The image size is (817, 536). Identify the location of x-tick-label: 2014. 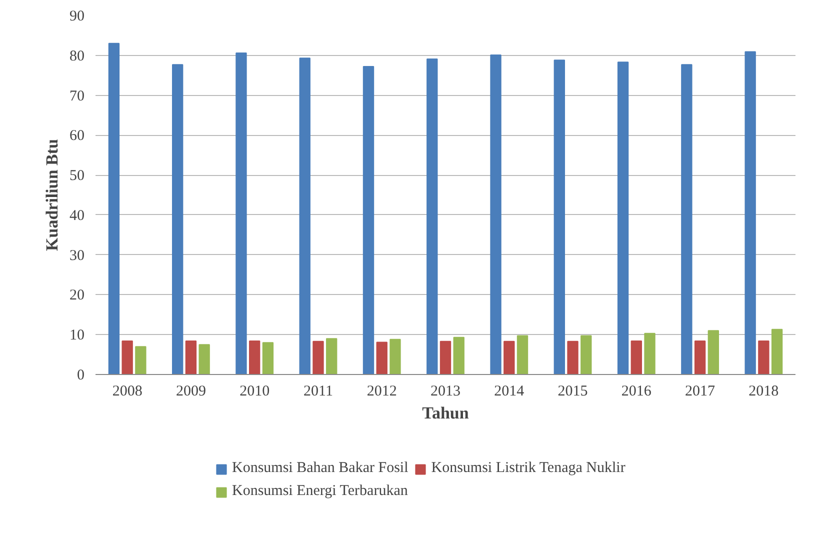
(509, 392).